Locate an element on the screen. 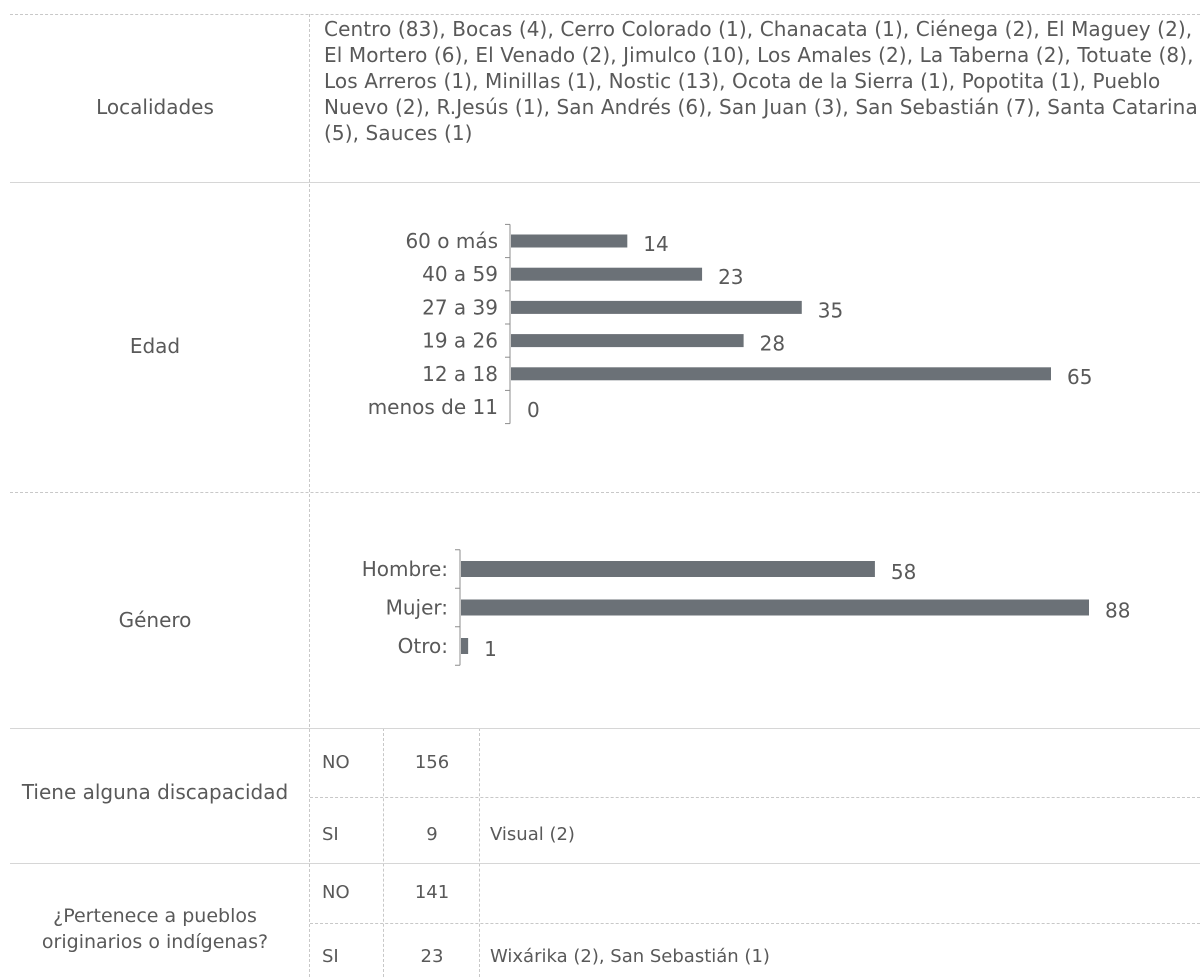 The width and height of the screenshot is (1200, 977). row-divider-top is located at coordinates (605, 14).